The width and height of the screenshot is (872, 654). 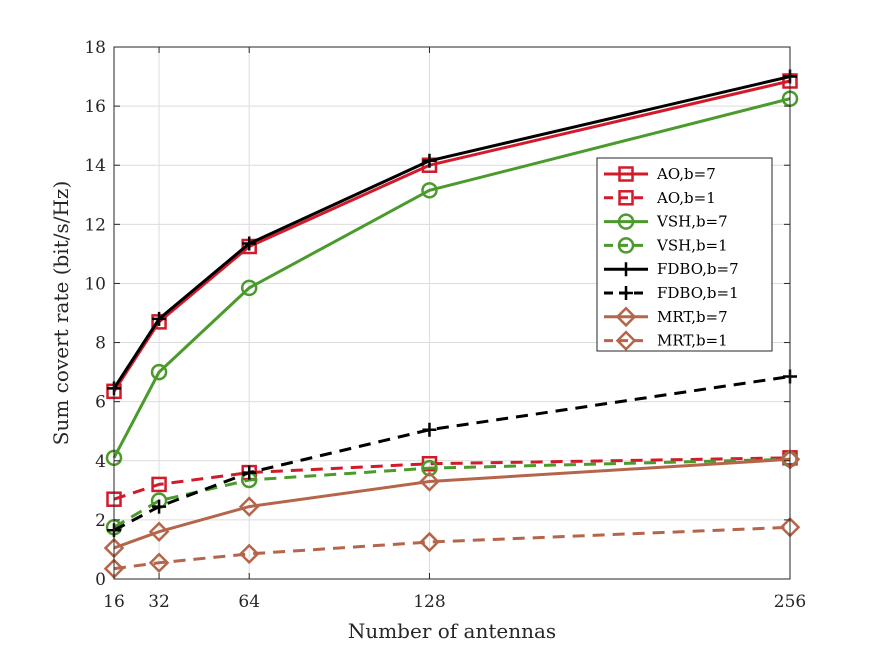 I want to click on legend-label: VSH,b=1, so click(x=692, y=245).